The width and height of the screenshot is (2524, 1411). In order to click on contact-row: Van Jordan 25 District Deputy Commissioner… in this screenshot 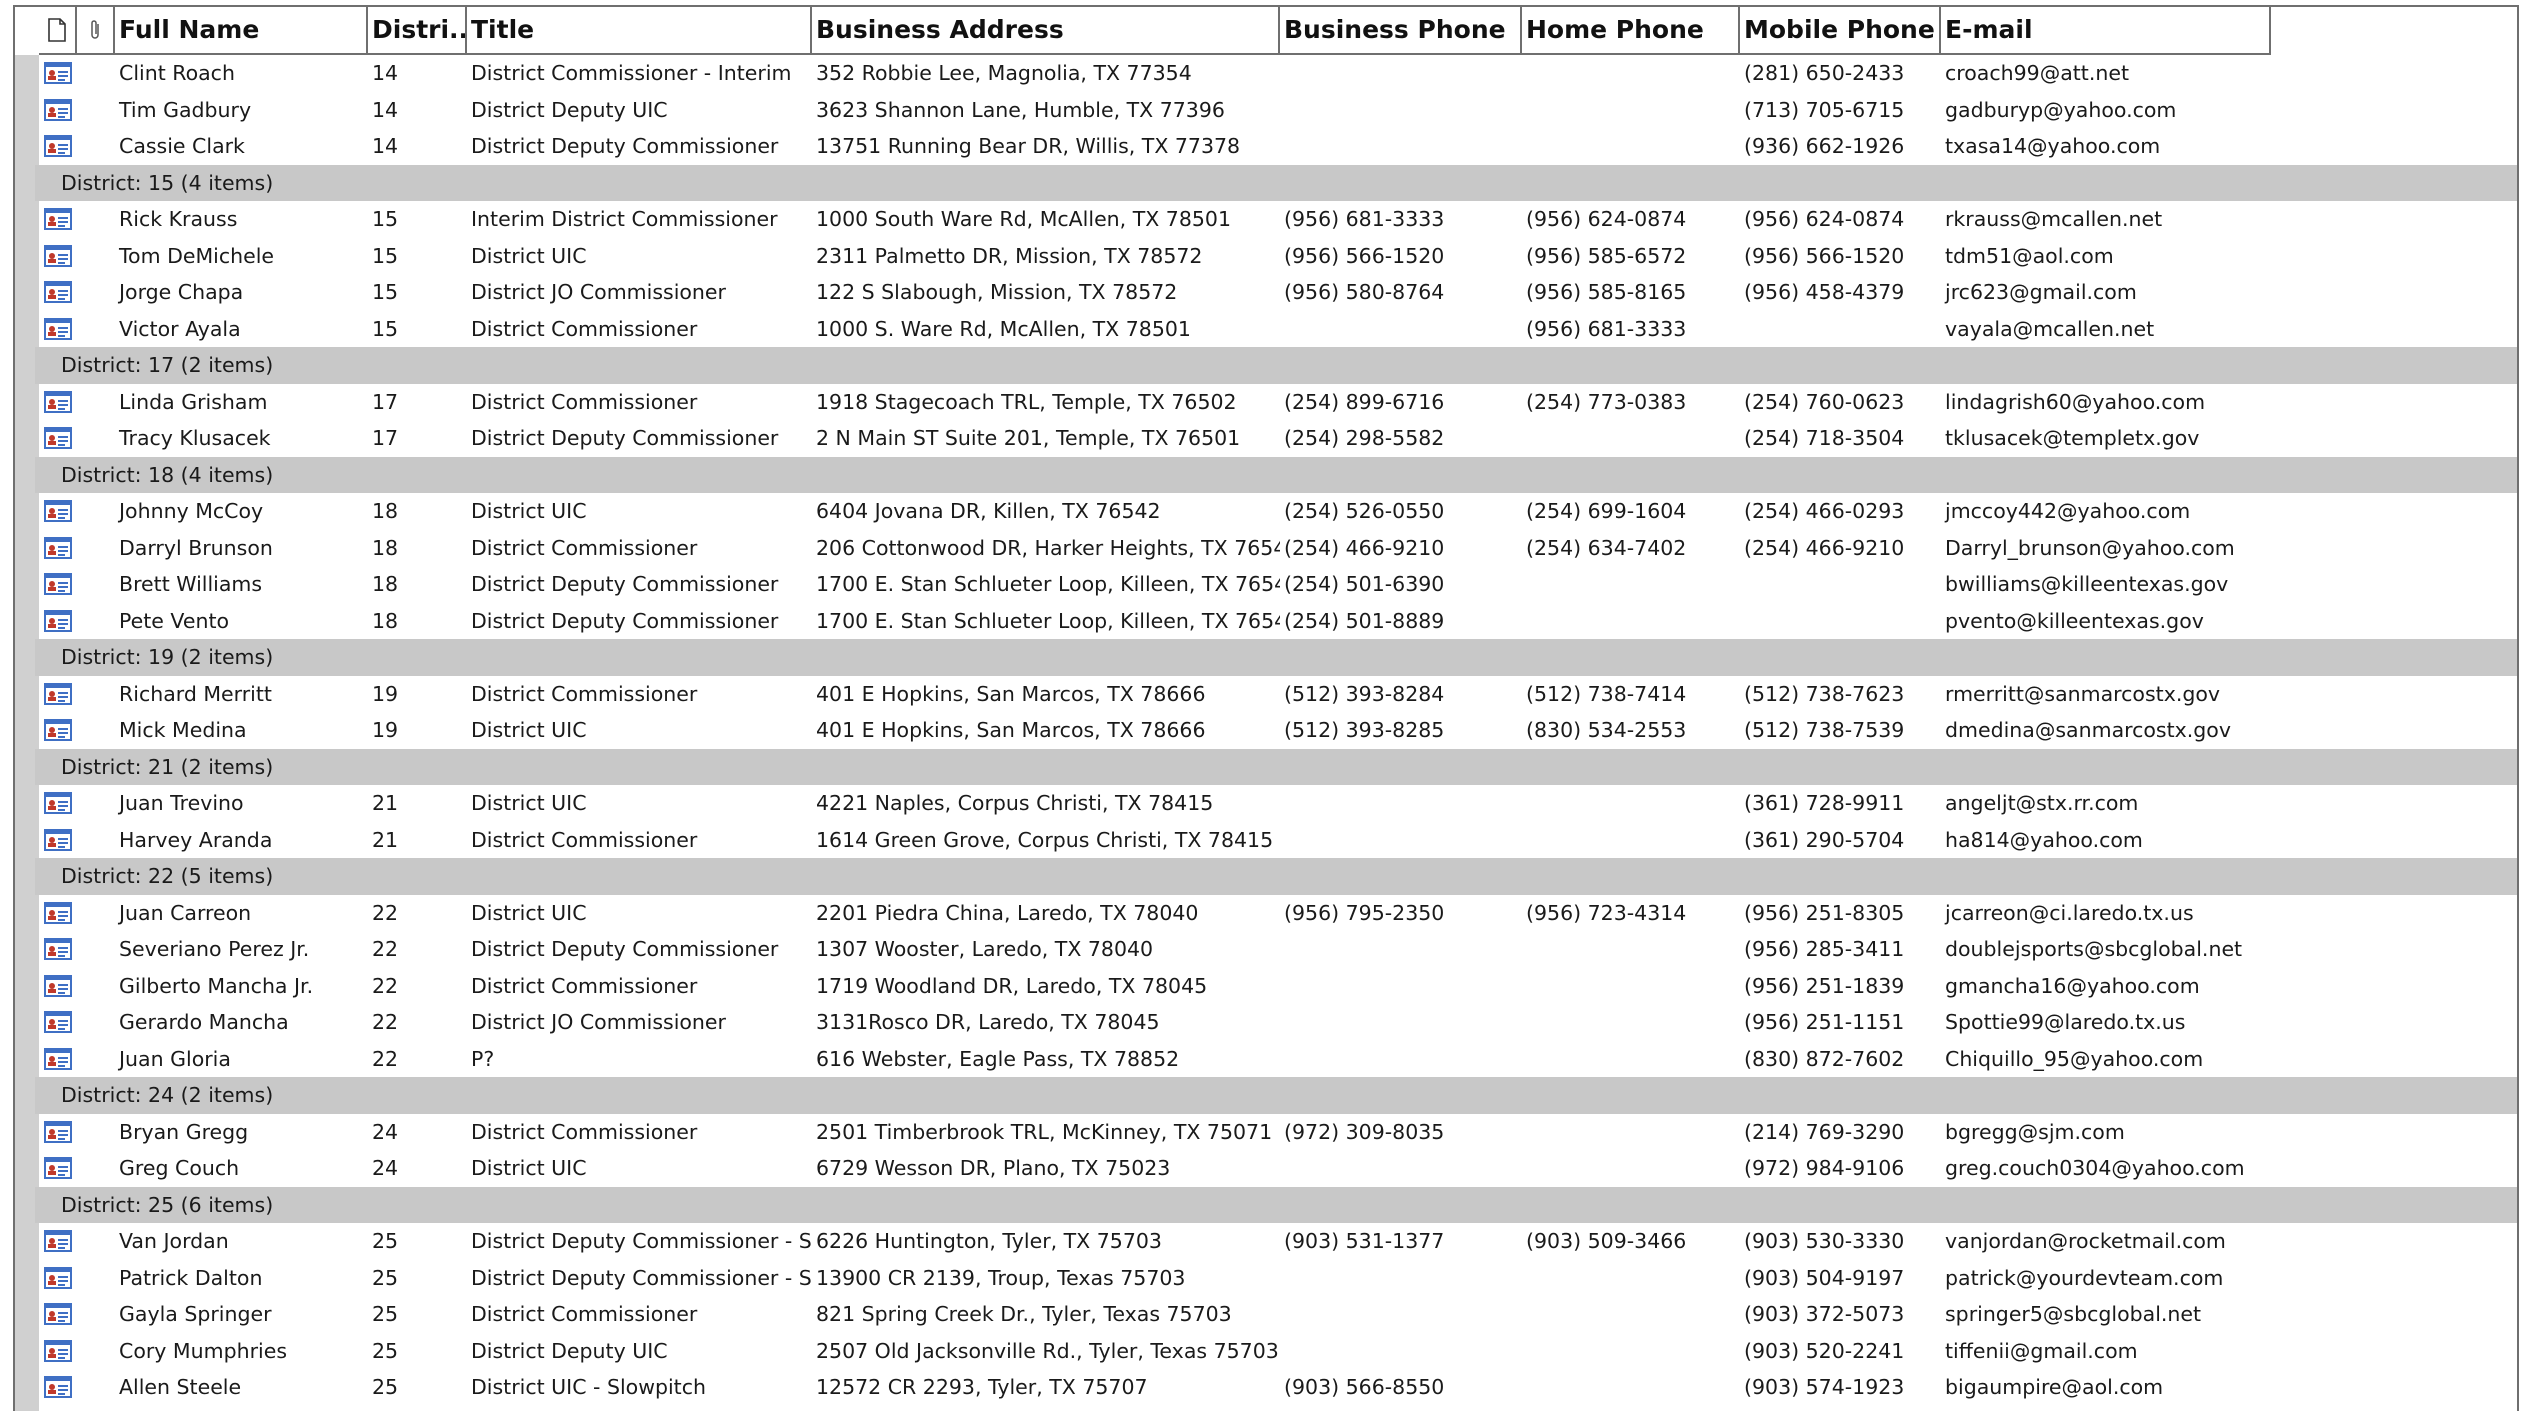, I will do `click(1278, 1241)`.